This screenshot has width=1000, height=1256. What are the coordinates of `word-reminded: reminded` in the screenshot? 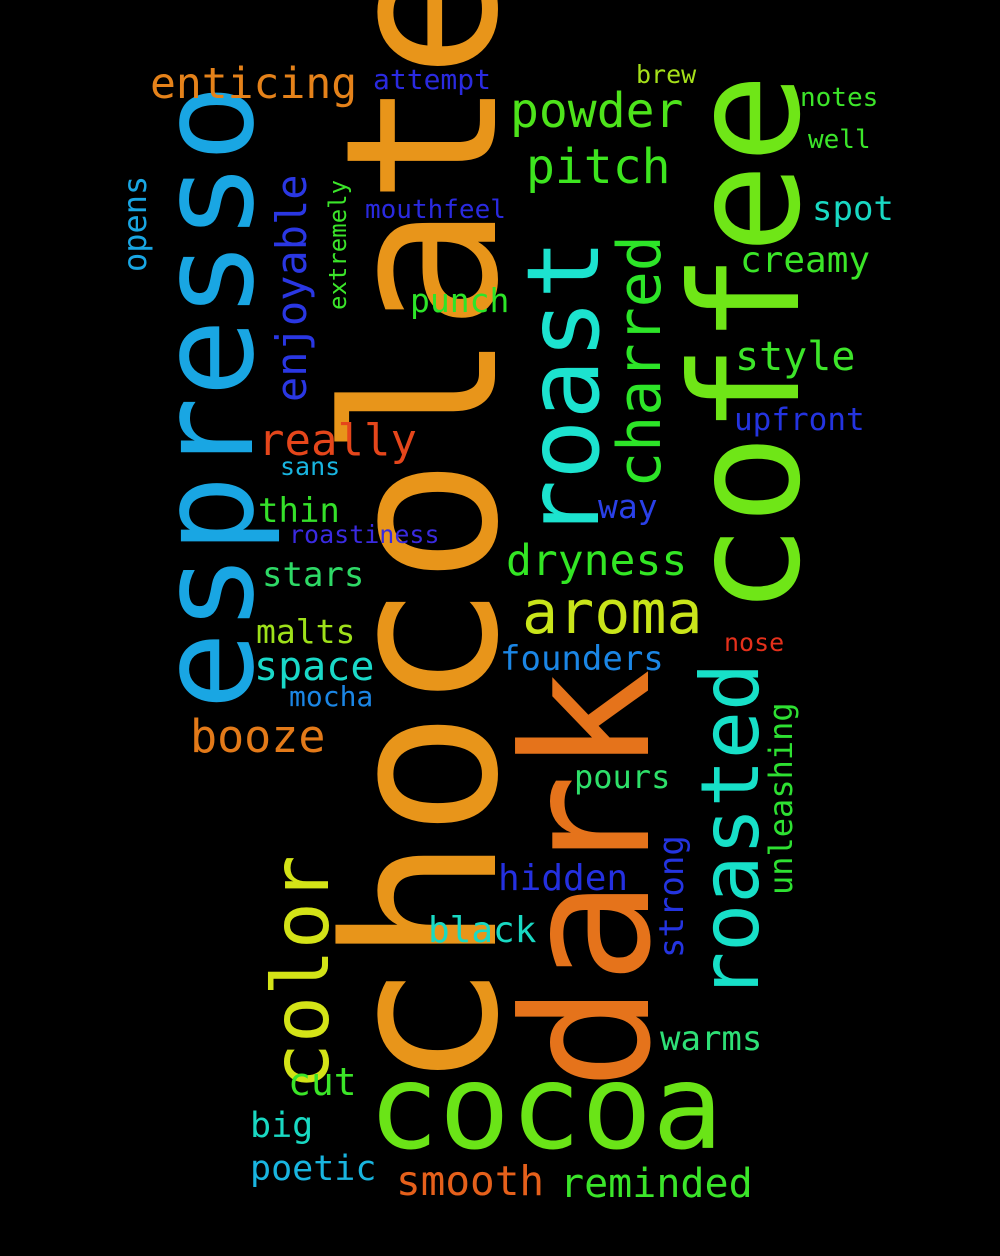 It's located at (656, 1184).